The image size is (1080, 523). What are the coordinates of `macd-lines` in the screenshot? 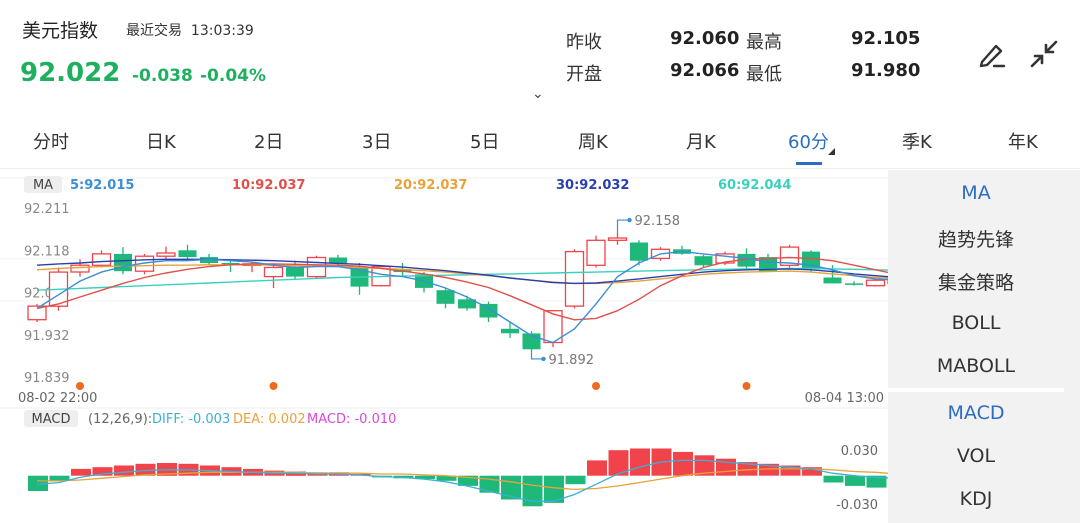 It's located at (462, 480).